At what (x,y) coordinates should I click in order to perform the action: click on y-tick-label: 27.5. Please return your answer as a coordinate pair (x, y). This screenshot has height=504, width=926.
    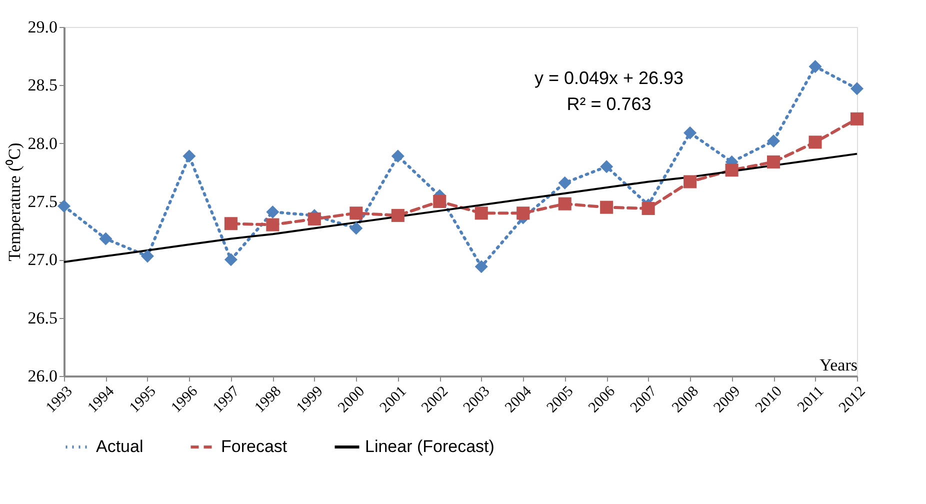
    Looking at the image, I should click on (43, 201).